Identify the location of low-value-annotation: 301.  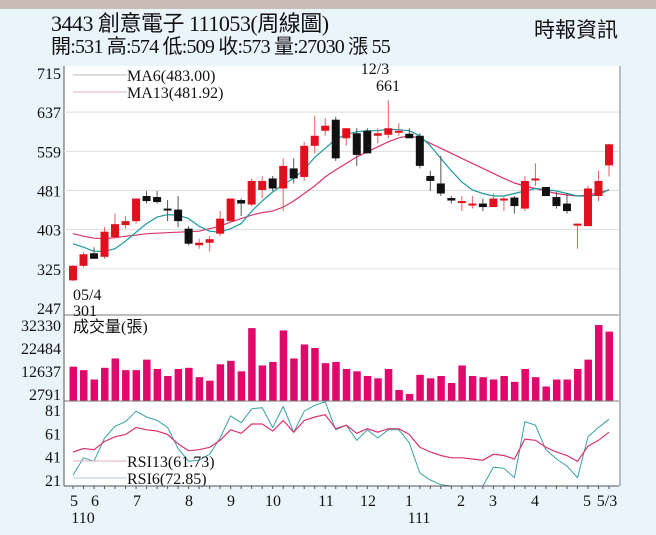
(85, 311).